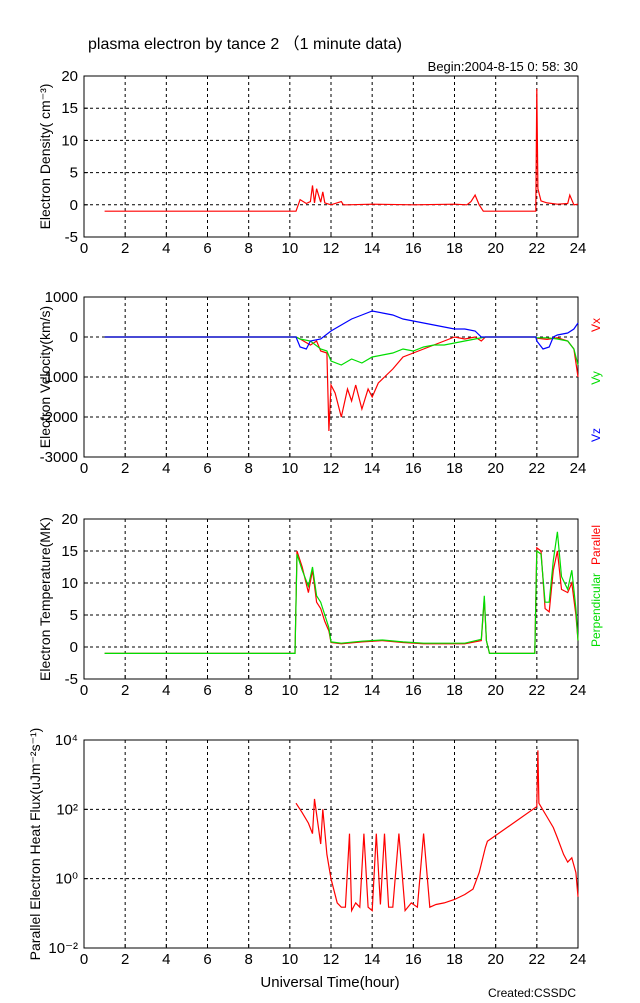  I want to click on y-tick-label: -1000, so click(59, 377).